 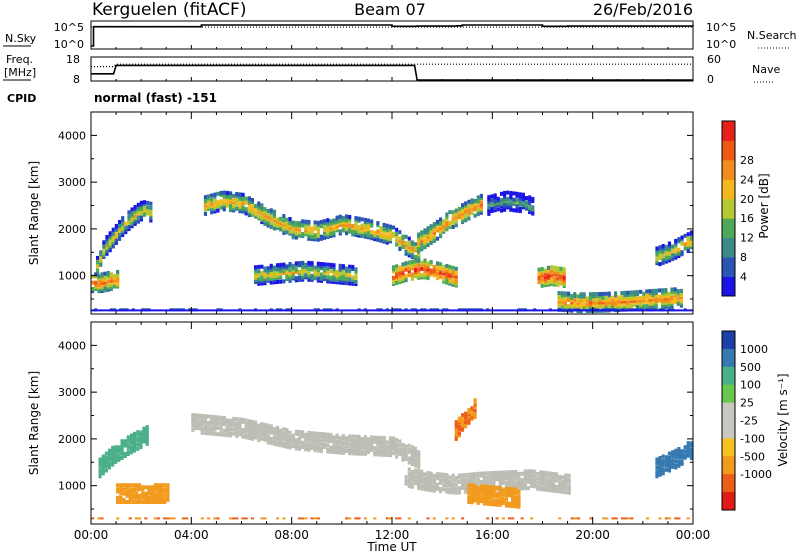 I want to click on velocity-colorbar-swatch, so click(x=728, y=501).